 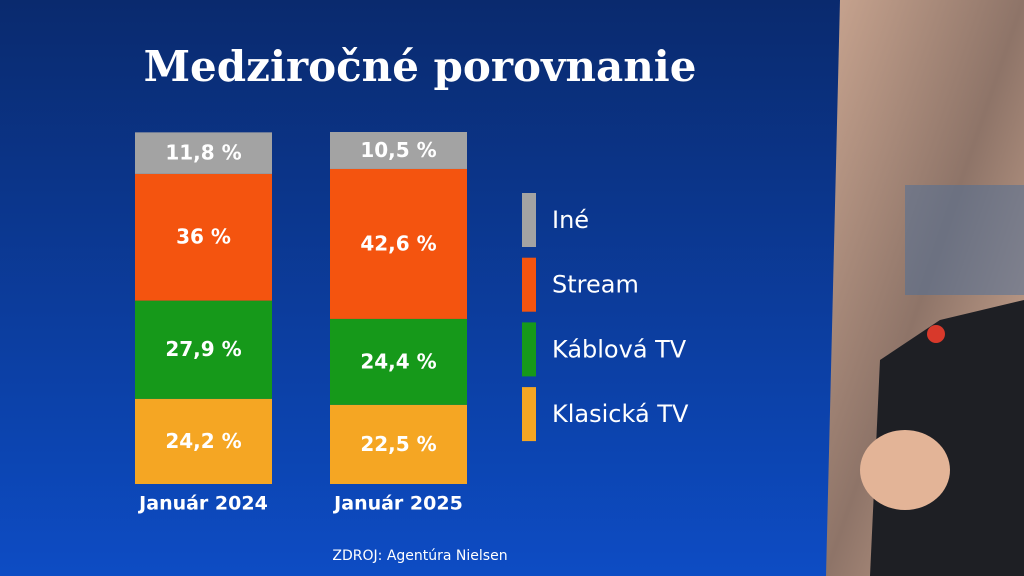 I want to click on value-label: 10,5 %, so click(x=398, y=150).